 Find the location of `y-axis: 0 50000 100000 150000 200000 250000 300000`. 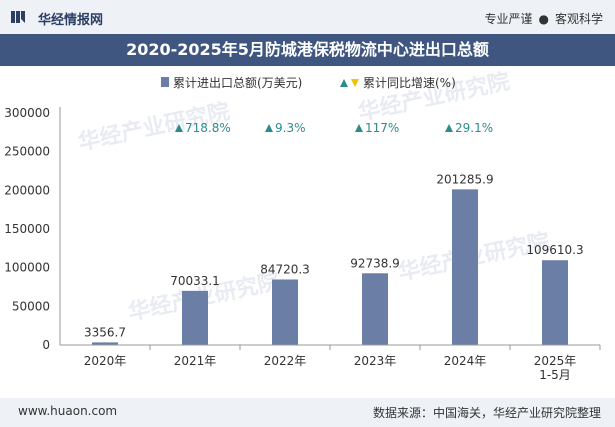

y-axis: 0 50000 100000 150000 200000 250000 300000 is located at coordinates (32, 229).